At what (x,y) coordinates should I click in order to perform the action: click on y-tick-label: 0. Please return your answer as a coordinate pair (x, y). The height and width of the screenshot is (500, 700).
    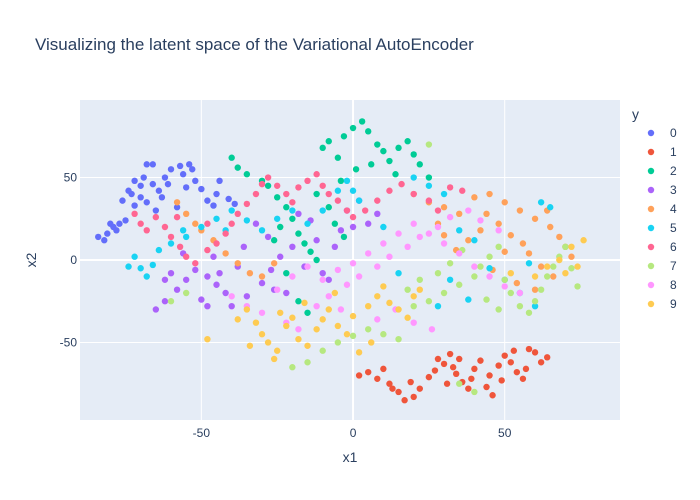
    Looking at the image, I should click on (73, 260).